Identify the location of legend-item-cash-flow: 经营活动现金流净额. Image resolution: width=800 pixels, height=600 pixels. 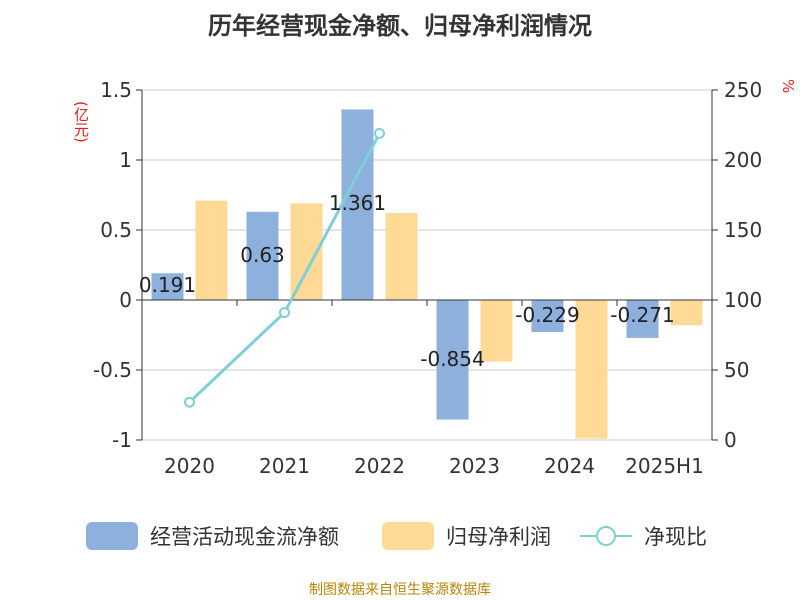
(212, 536).